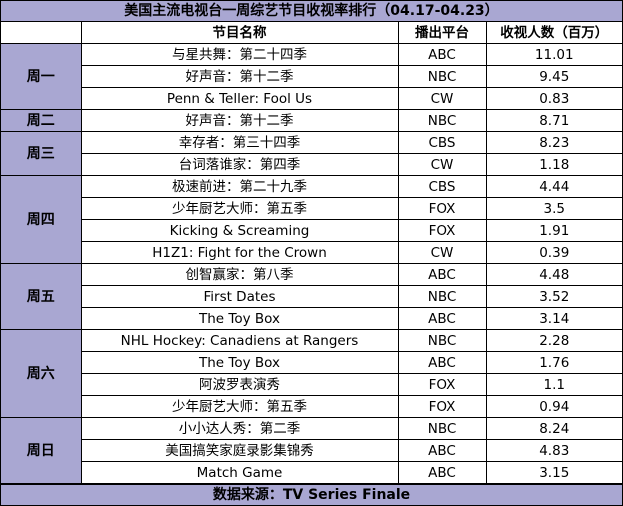 The image size is (623, 506). I want to click on viewers-cell: 0.83, so click(553, 98).